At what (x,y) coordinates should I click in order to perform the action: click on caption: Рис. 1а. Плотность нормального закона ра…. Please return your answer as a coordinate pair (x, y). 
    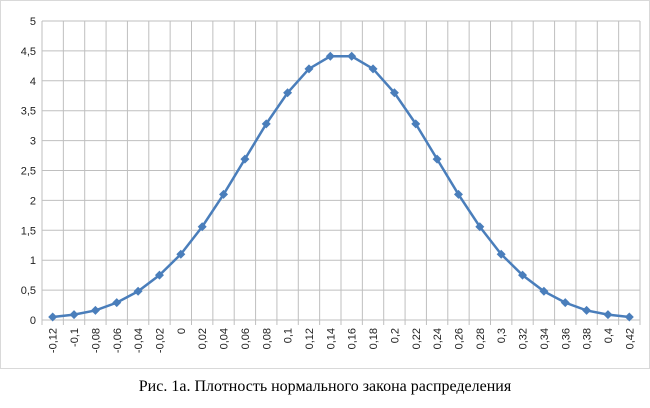
    Looking at the image, I should click on (325, 386).